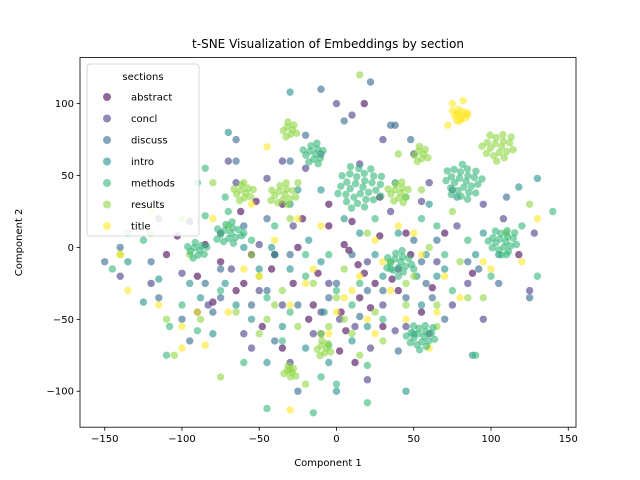 The image size is (640, 480). Describe the element at coordinates (142, 162) in the screenshot. I see `legend-label-intro: intro` at that location.